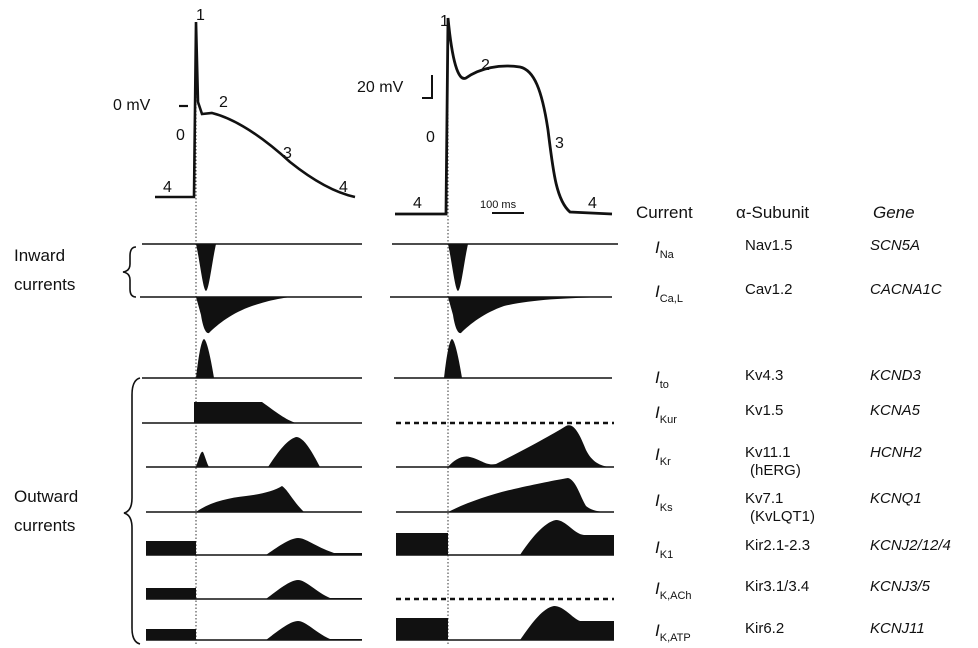 The height and width of the screenshot is (648, 978). I want to click on current-ical-label: ICa,L, so click(669, 293).